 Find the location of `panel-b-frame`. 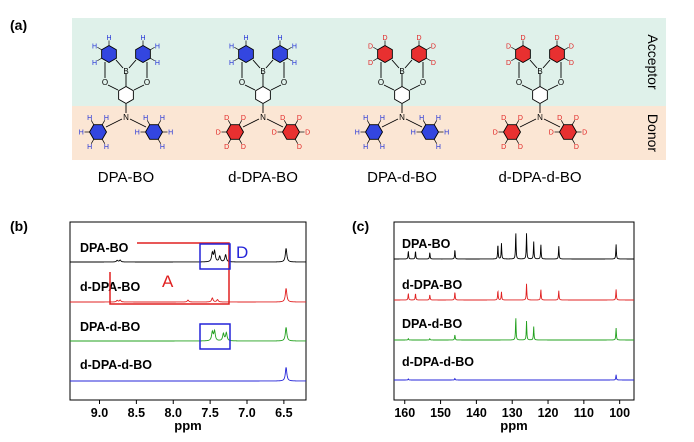

panel-b-frame is located at coordinates (188, 311).